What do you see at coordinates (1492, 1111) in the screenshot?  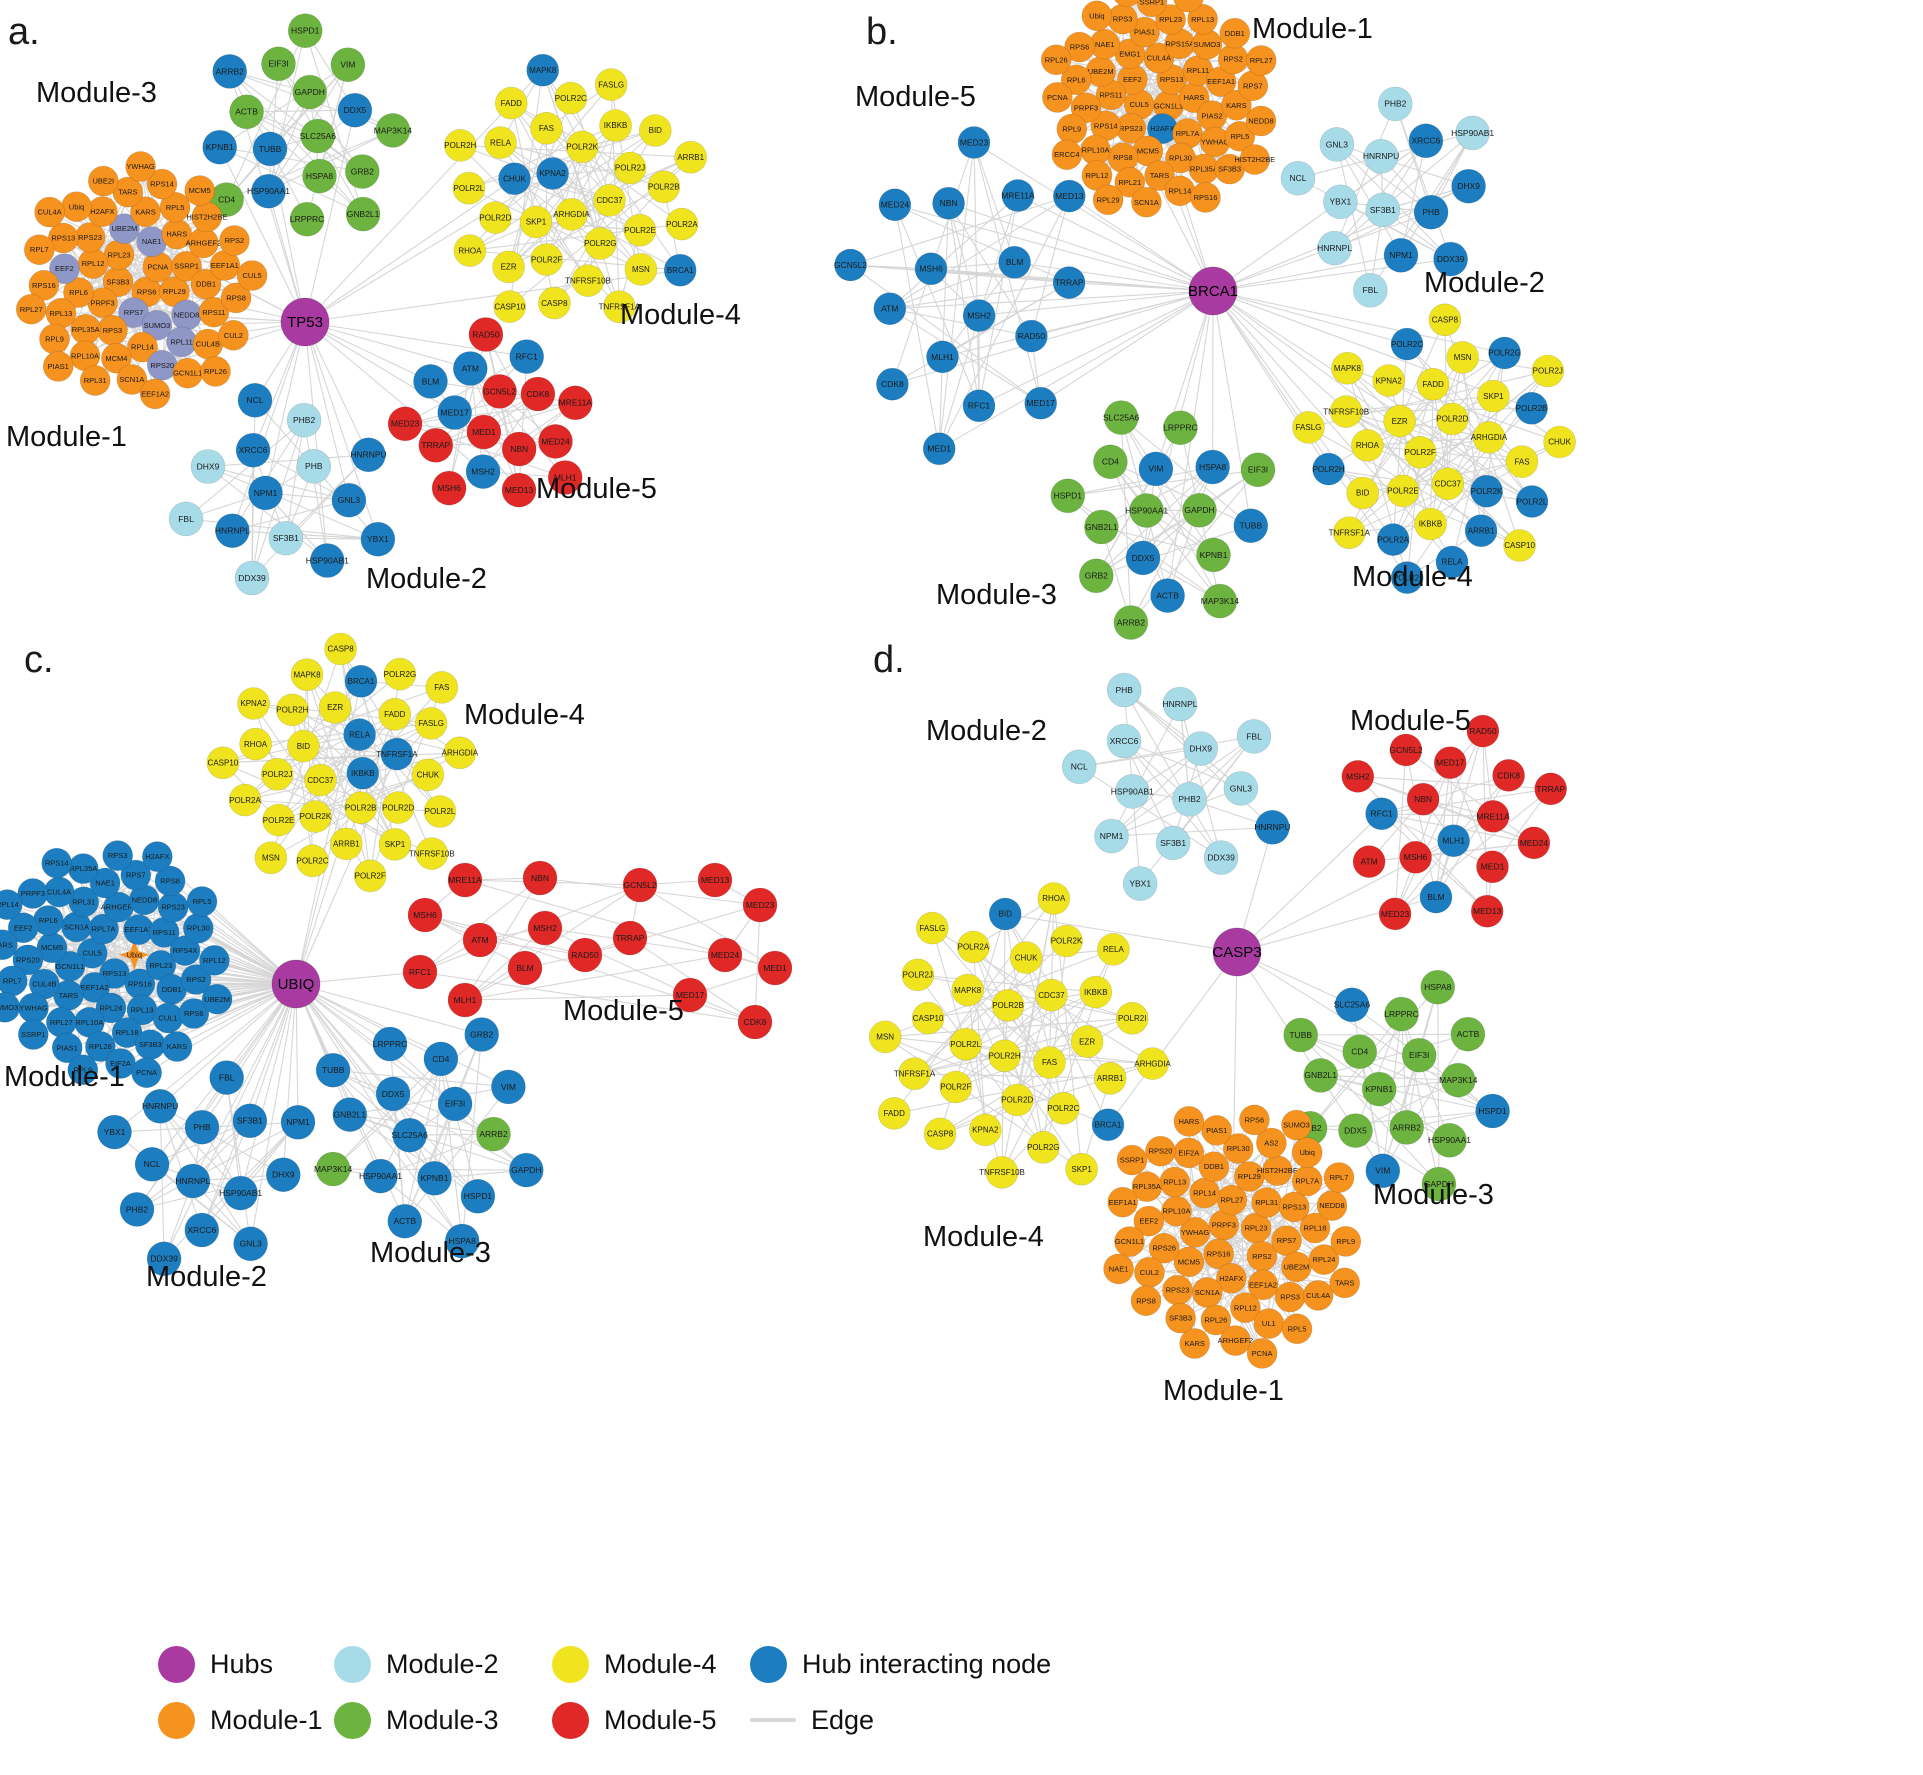 I see `node-label: HSPD1` at bounding box center [1492, 1111].